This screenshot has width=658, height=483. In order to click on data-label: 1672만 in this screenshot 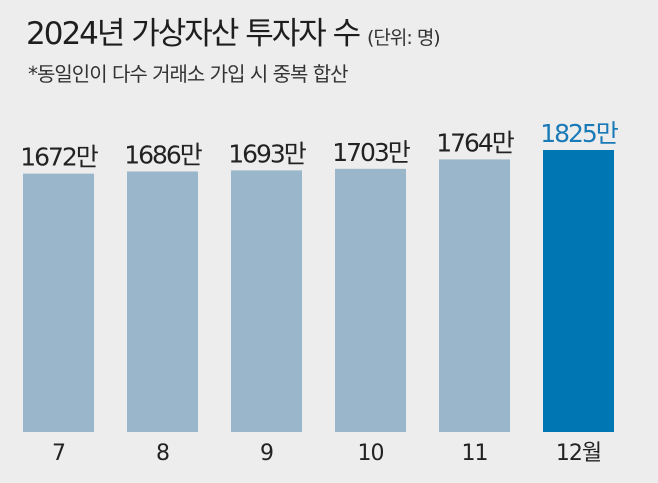, I will do `click(59, 157)`.